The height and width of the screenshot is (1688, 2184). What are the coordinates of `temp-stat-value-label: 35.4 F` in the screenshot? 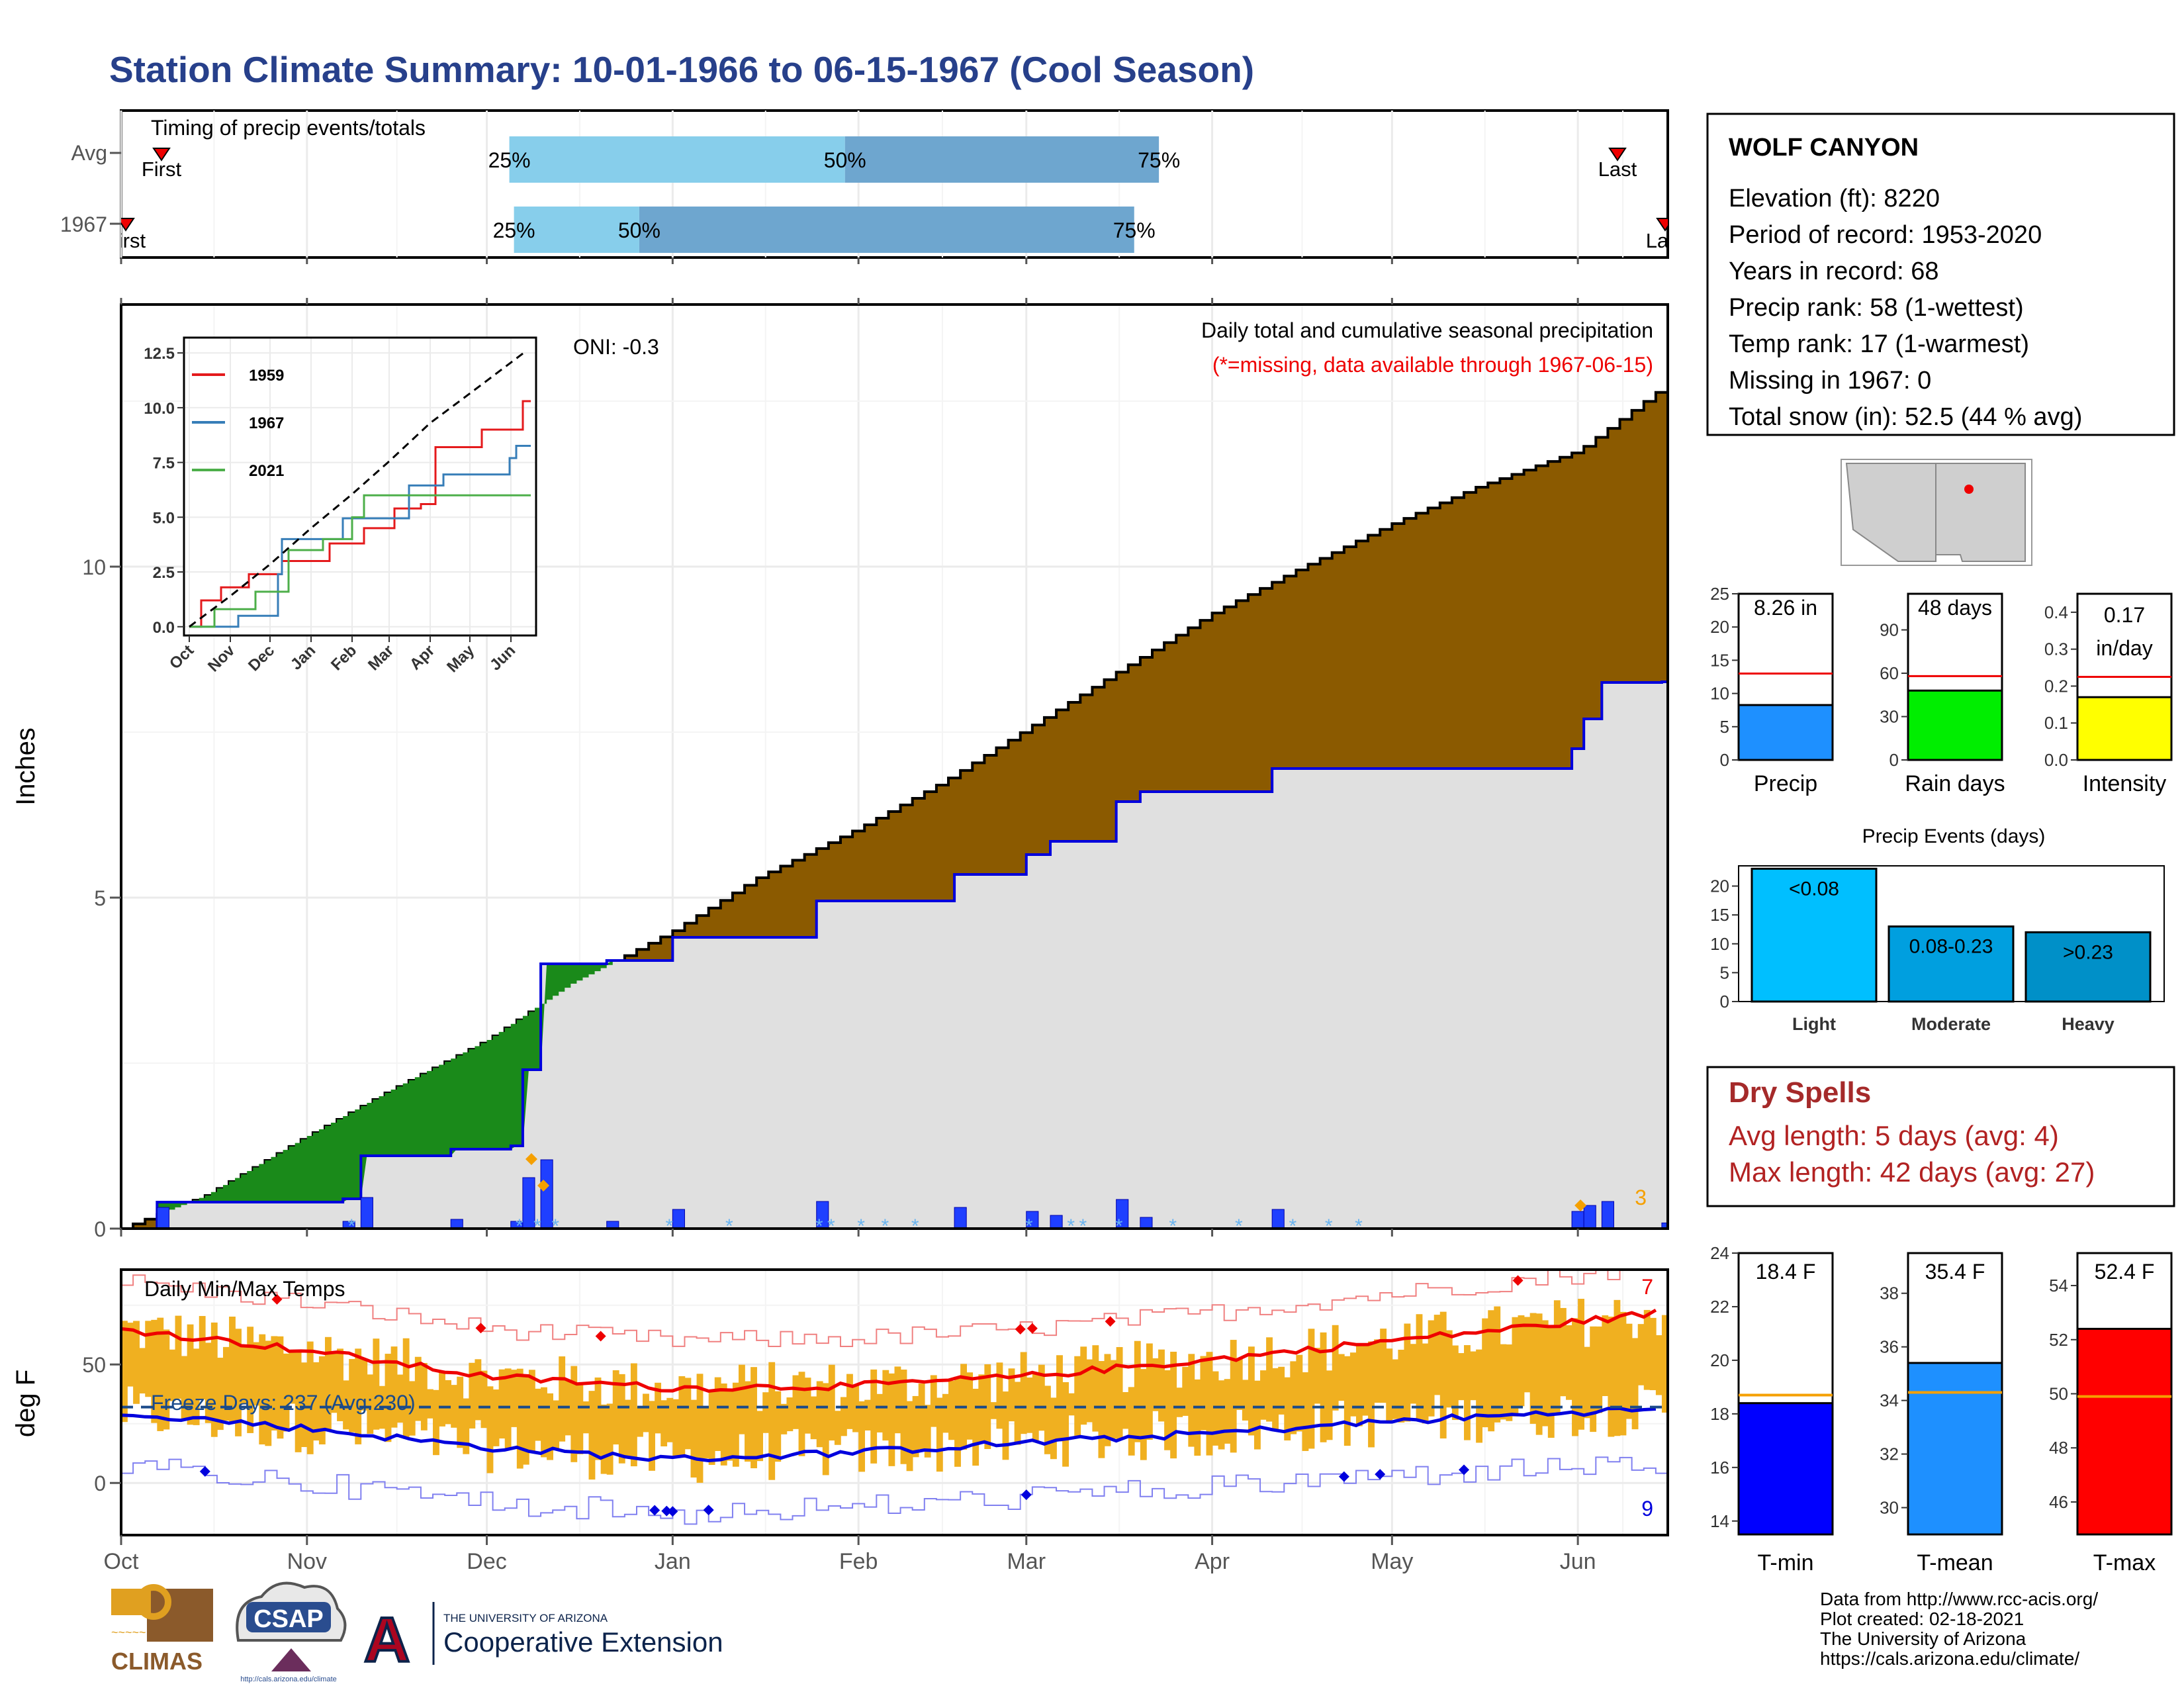 It's located at (1955, 1272).